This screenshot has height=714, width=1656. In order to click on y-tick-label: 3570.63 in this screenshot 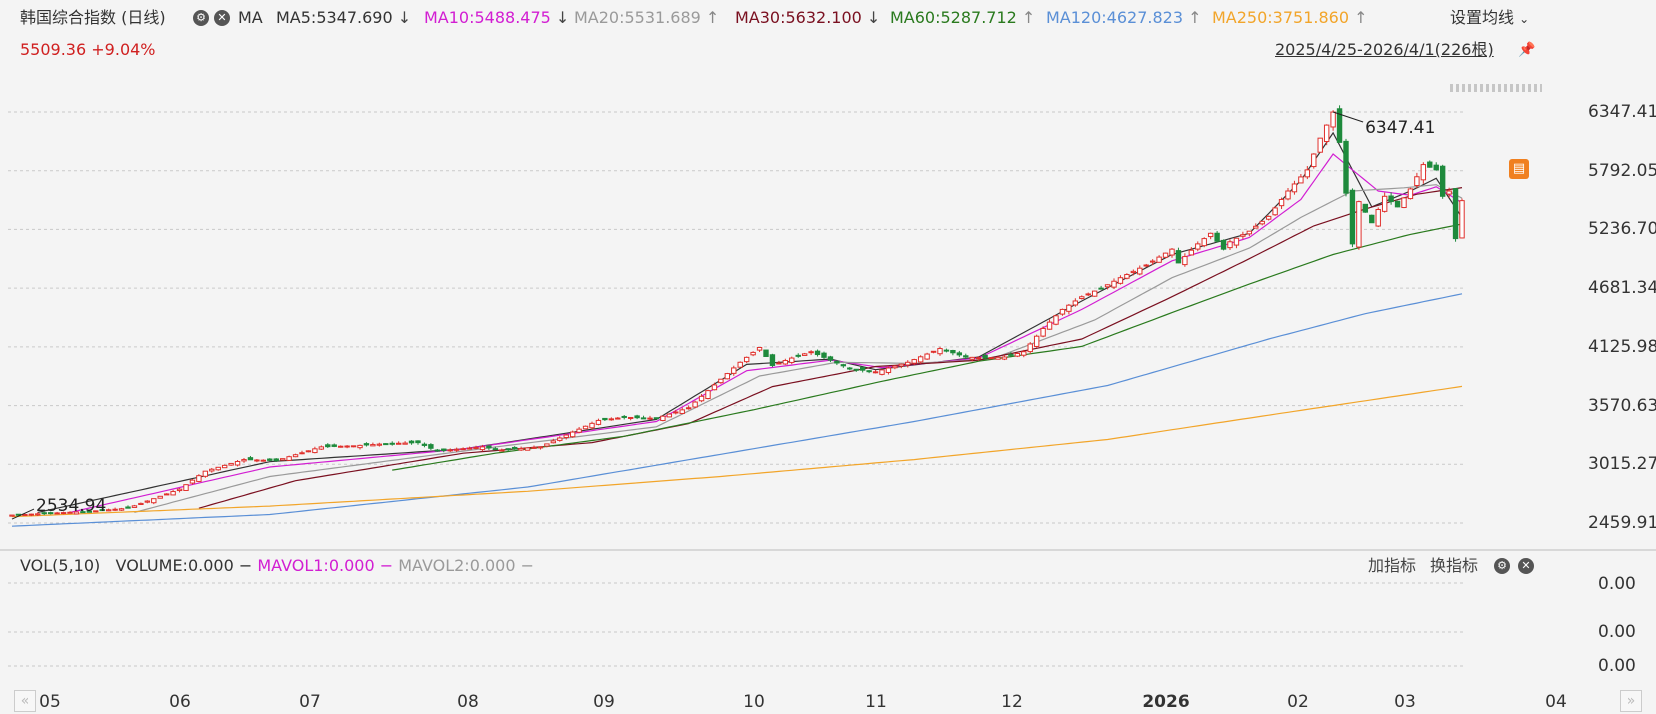, I will do `click(1622, 405)`.